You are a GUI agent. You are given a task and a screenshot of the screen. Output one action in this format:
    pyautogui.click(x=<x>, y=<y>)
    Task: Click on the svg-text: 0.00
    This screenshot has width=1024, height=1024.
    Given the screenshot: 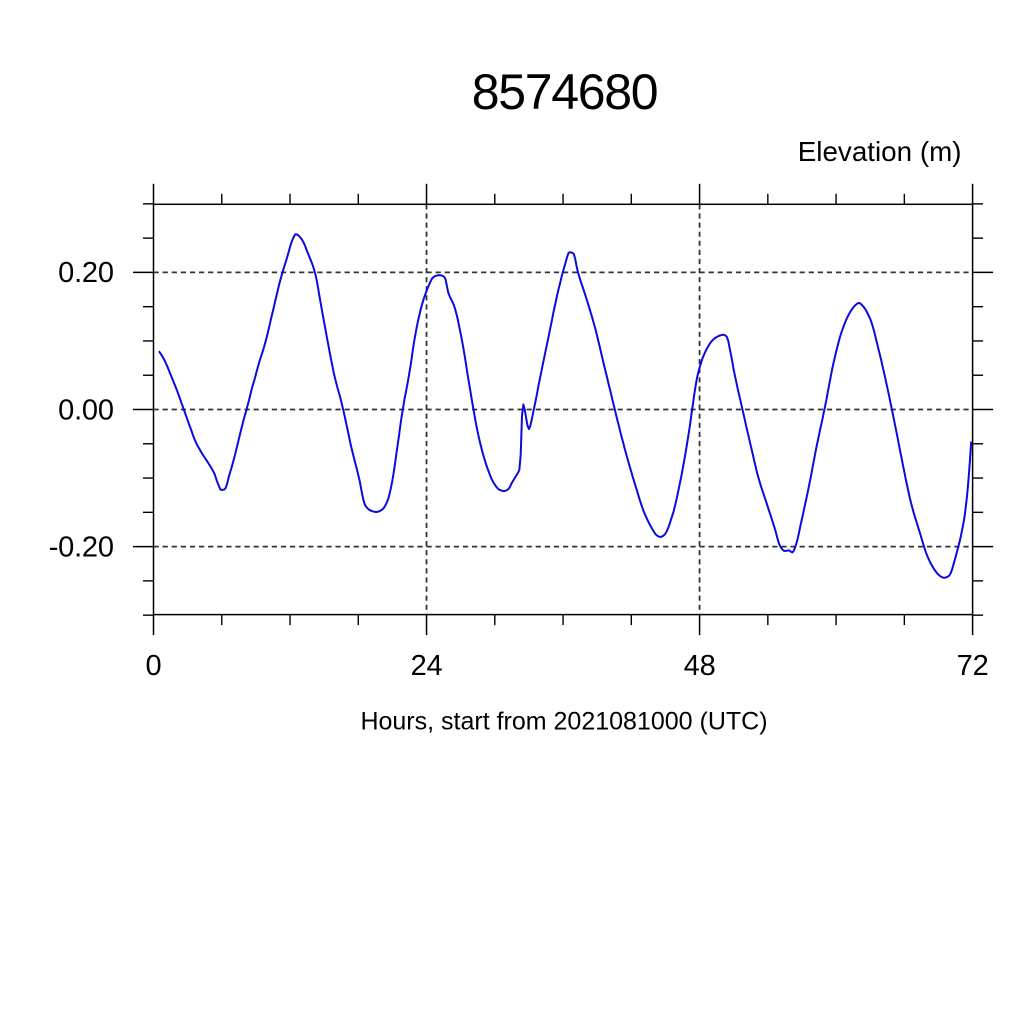 What is the action you would take?
    pyautogui.click(x=86, y=410)
    